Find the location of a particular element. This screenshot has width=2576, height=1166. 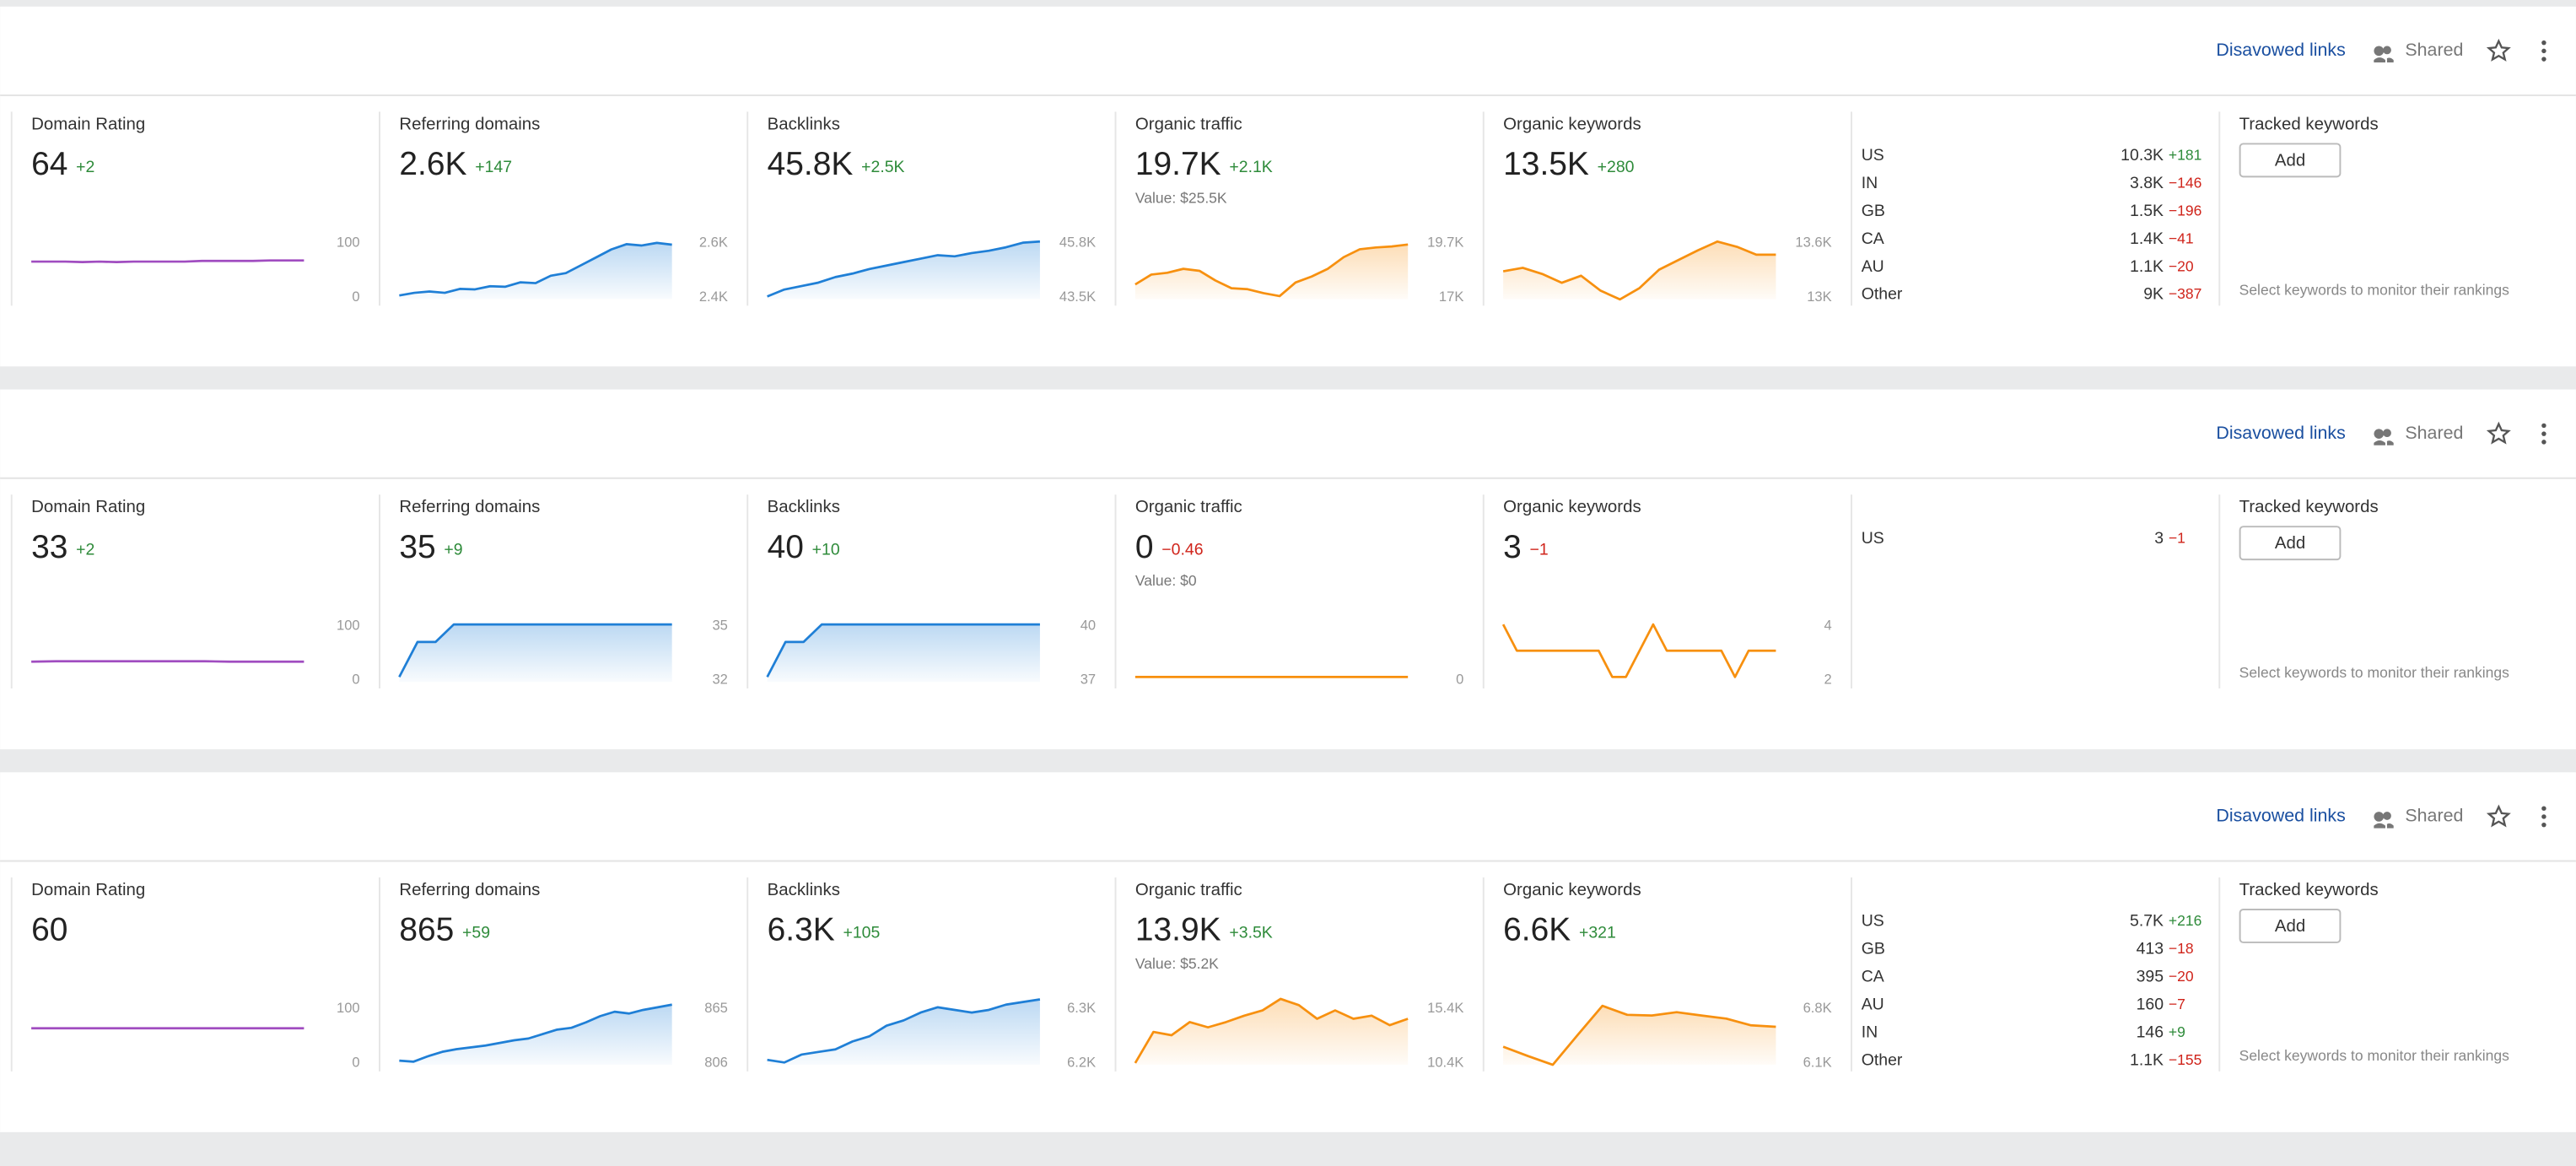

metric-delta: +3.5K is located at coordinates (1250, 932).